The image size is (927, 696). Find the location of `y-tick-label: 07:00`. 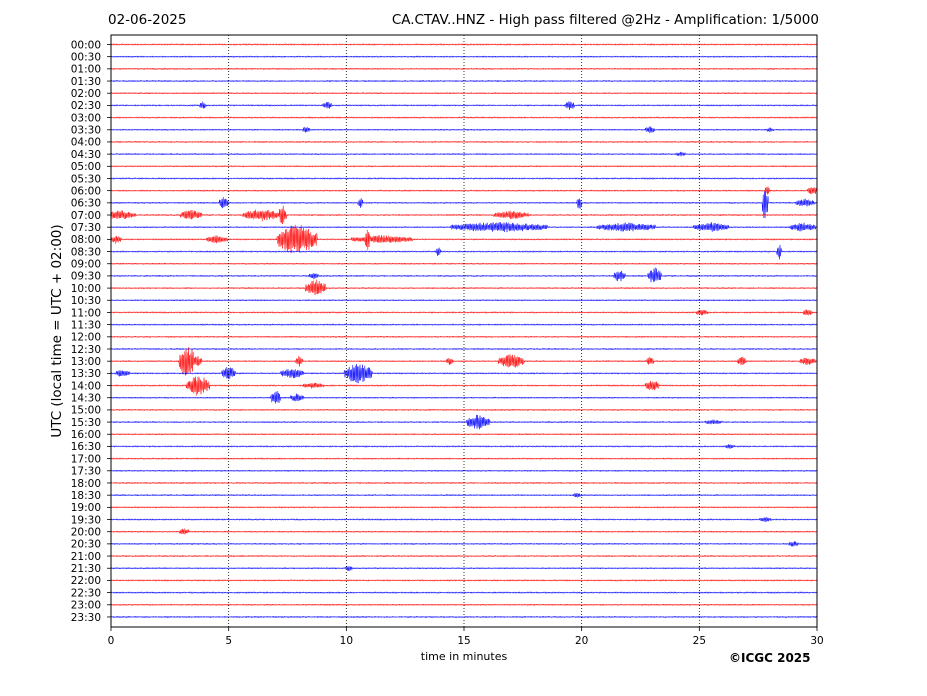

y-tick-label: 07:00 is located at coordinates (86, 216).